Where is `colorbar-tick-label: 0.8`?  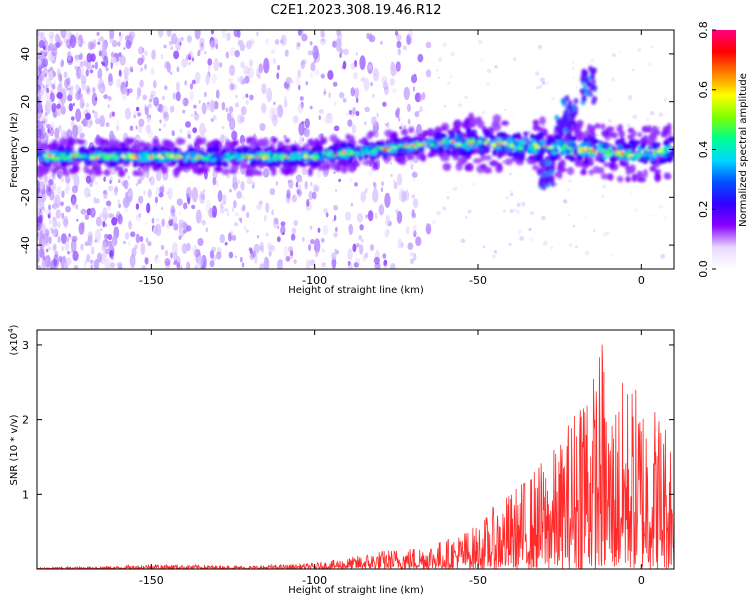
colorbar-tick-label: 0.8 is located at coordinates (703, 30).